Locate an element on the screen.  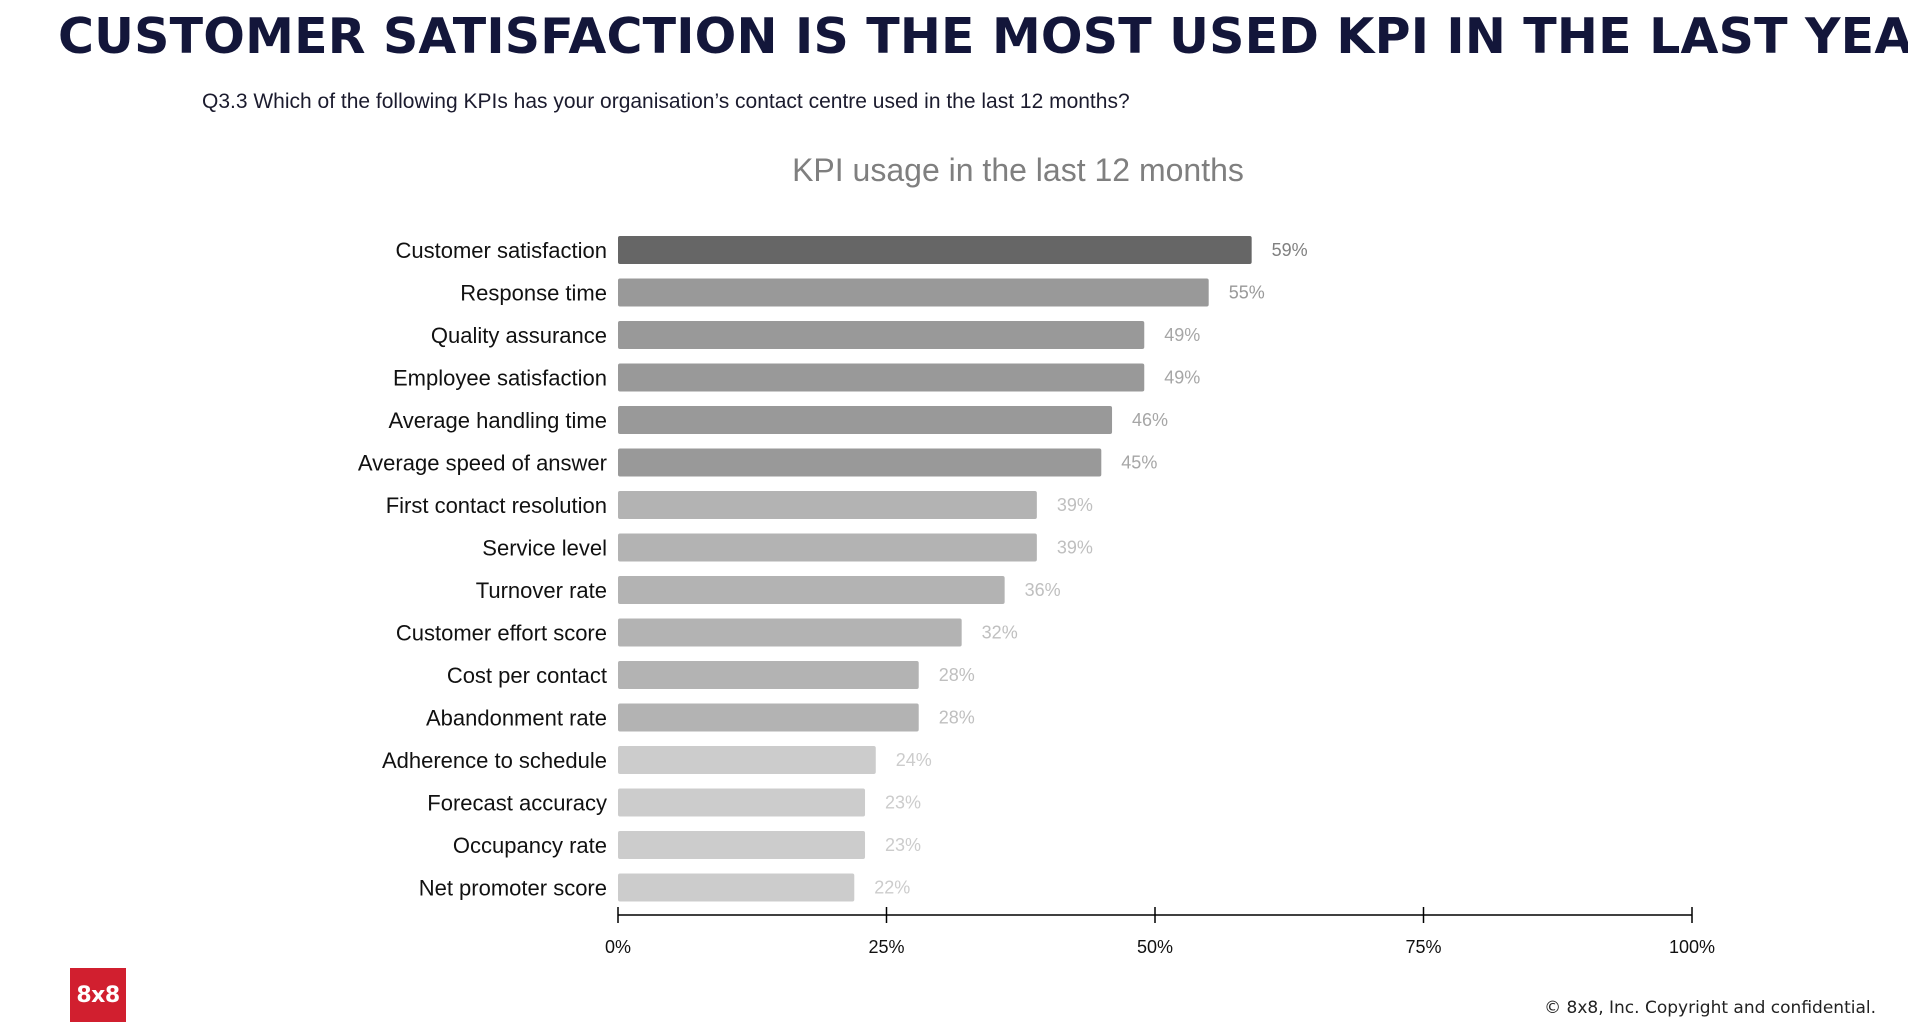
x-tick-label: 25% is located at coordinates (886, 947).